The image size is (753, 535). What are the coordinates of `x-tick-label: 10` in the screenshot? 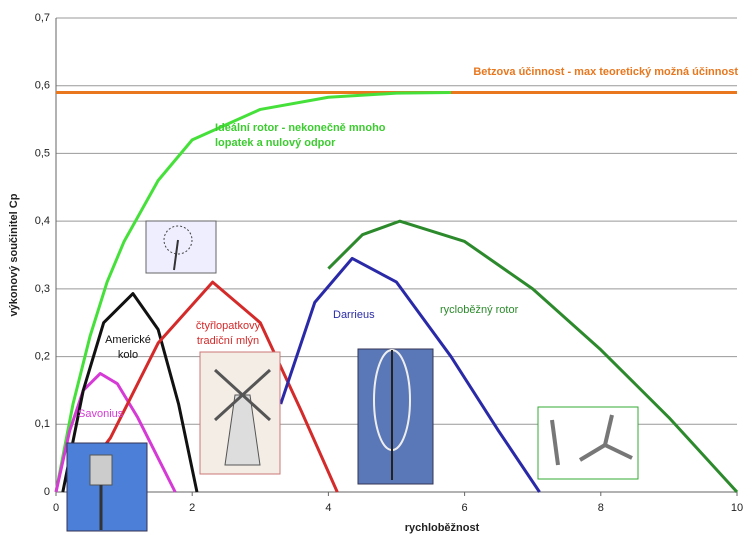 It's located at (737, 508).